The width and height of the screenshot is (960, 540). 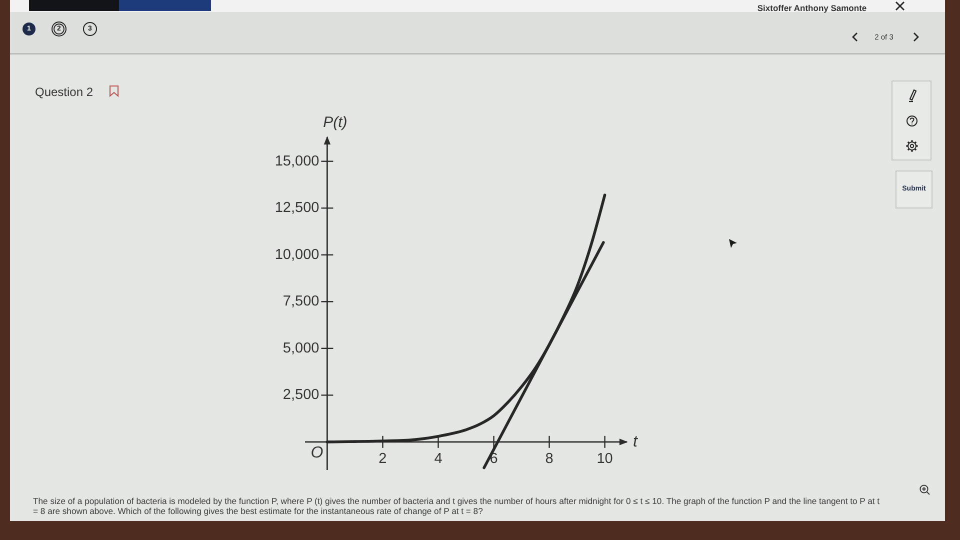 What do you see at coordinates (301, 302) in the screenshot?
I see `y-tick-label: 7,500` at bounding box center [301, 302].